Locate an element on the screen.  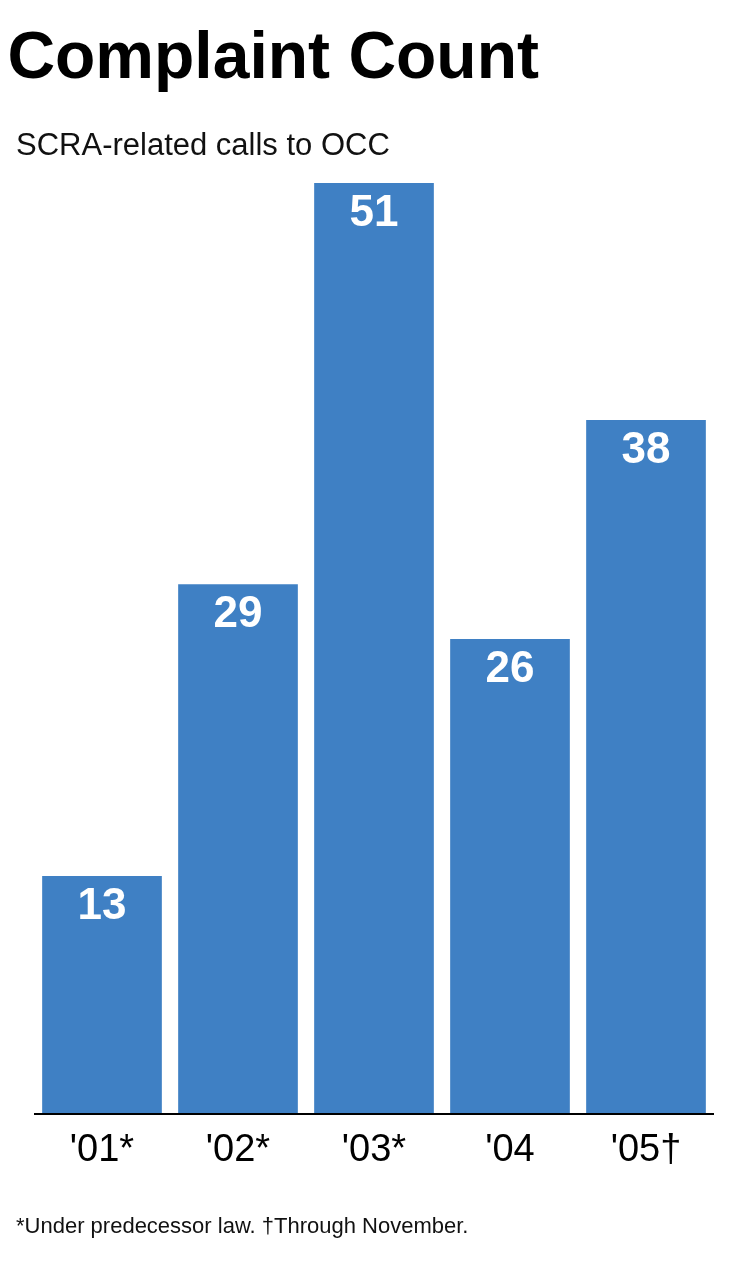
x-tick-label: '02* is located at coordinates (238, 1147).